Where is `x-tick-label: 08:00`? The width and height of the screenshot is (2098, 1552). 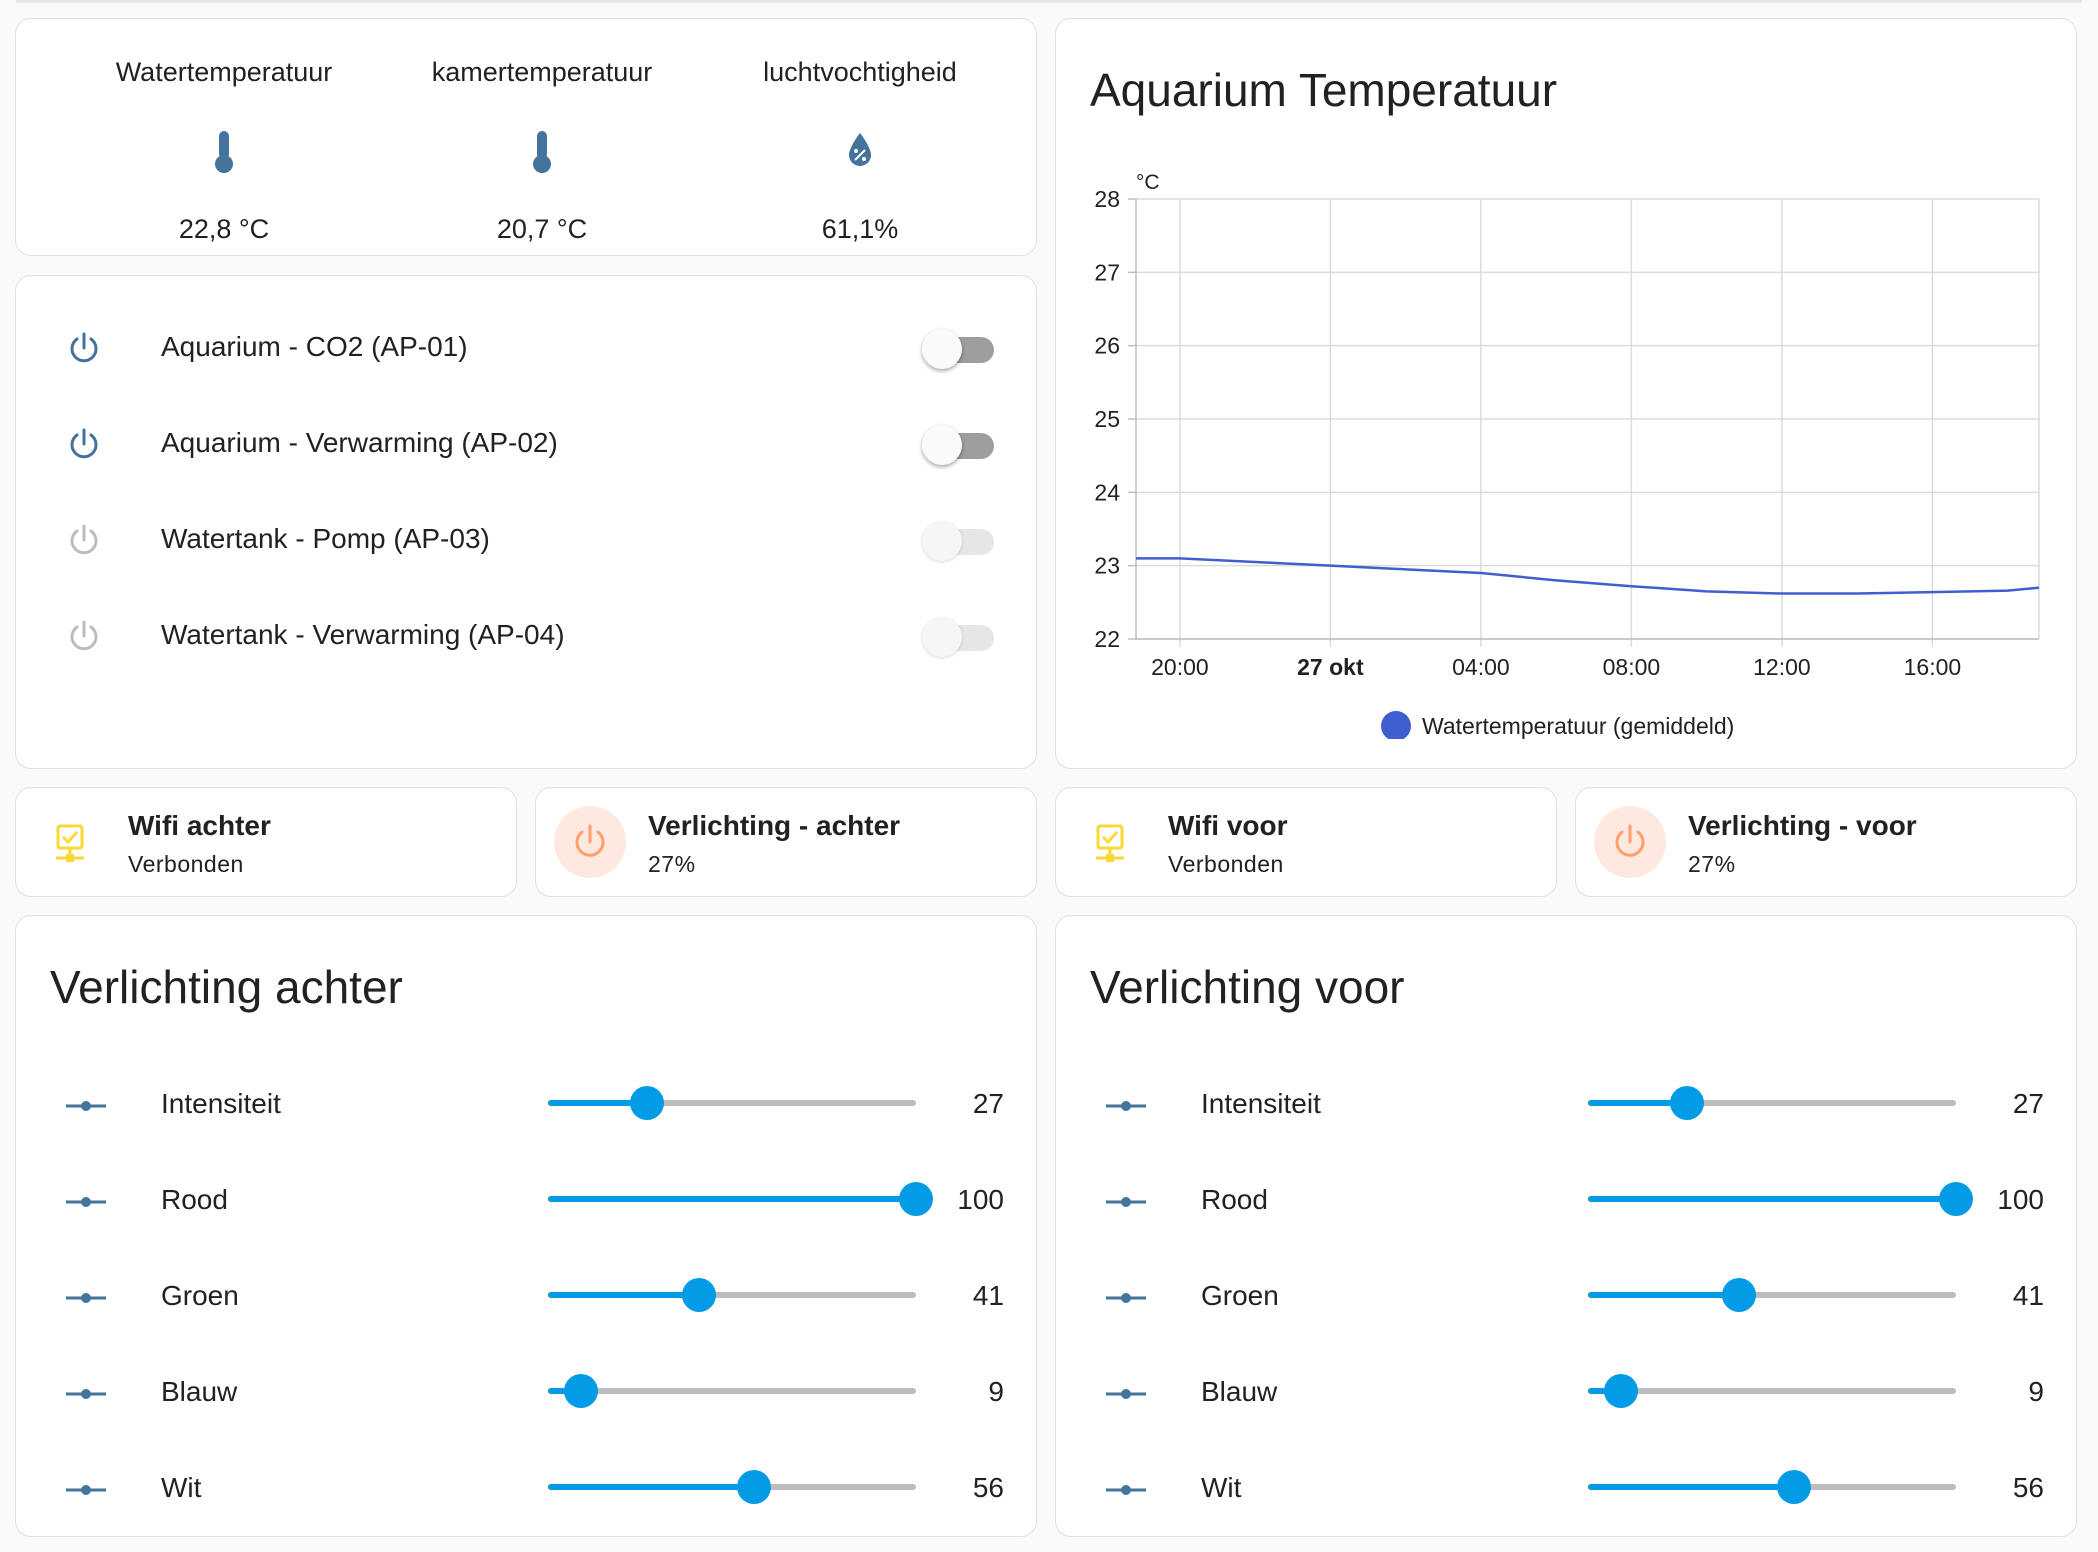 x-tick-label: 08:00 is located at coordinates (1632, 667).